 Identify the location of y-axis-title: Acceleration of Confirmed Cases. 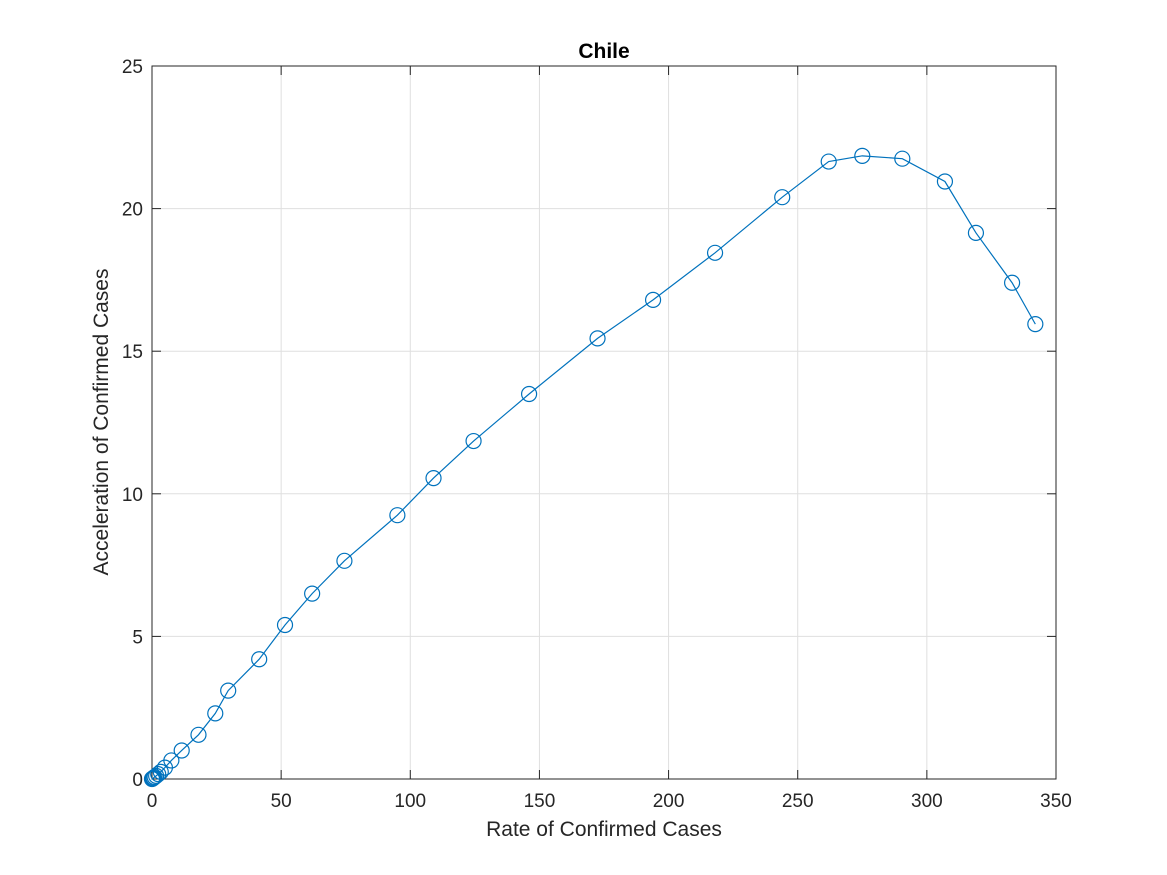
(101, 422).